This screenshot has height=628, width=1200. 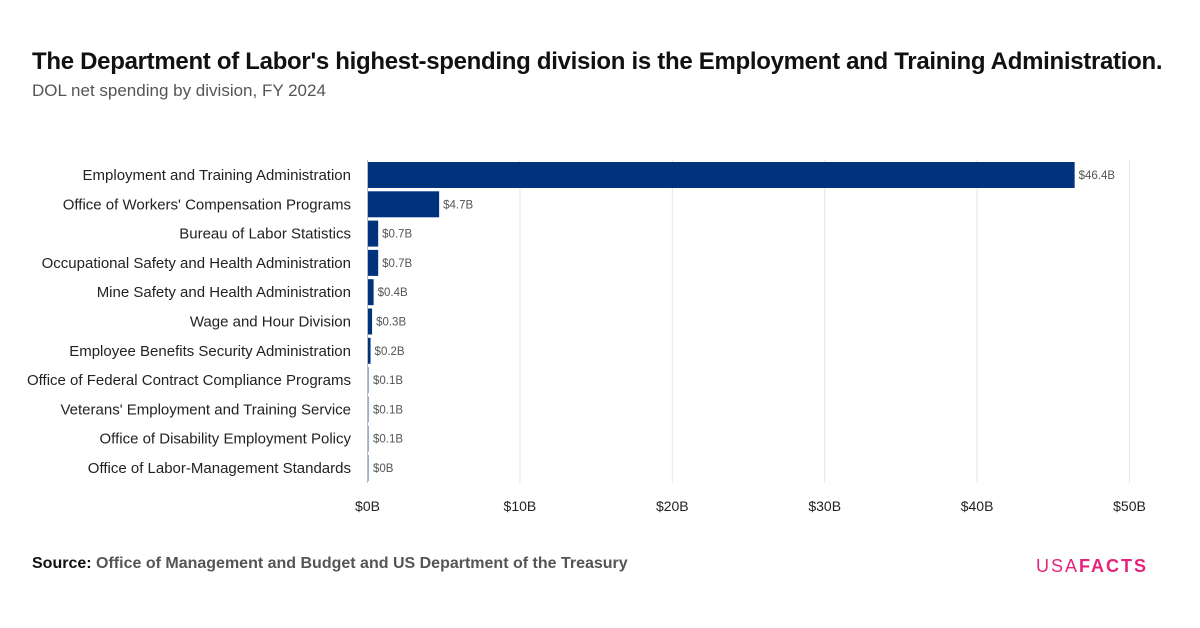 What do you see at coordinates (367, 506) in the screenshot?
I see `x-tick-label: $0B` at bounding box center [367, 506].